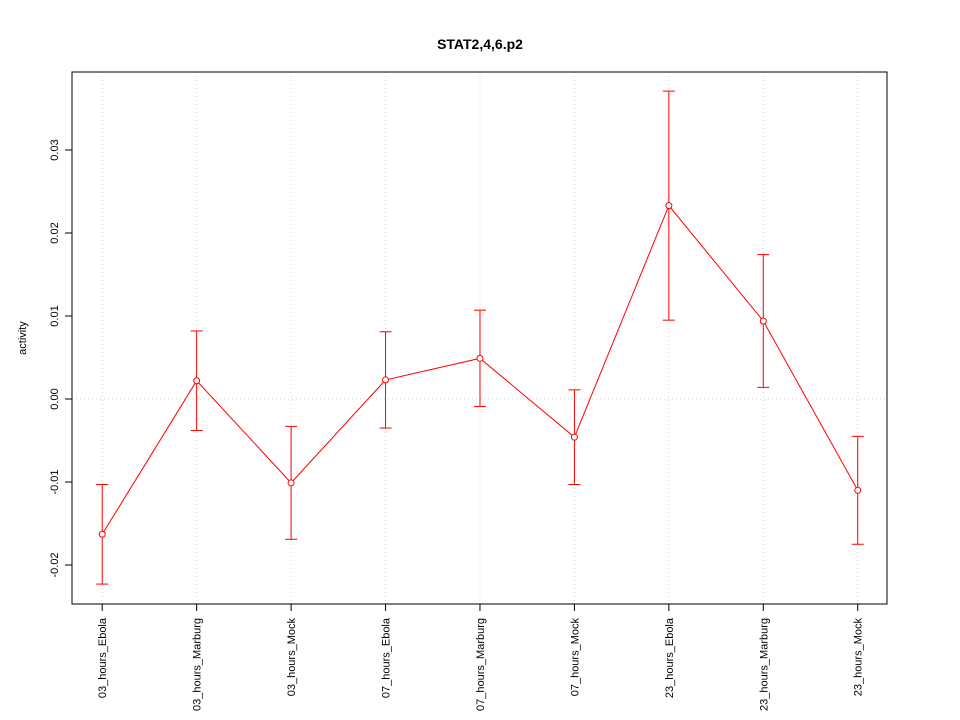 This screenshot has height=720, width=960. What do you see at coordinates (292, 657) in the screenshot?
I see `x-tick-label: 03_hours_Mock` at bounding box center [292, 657].